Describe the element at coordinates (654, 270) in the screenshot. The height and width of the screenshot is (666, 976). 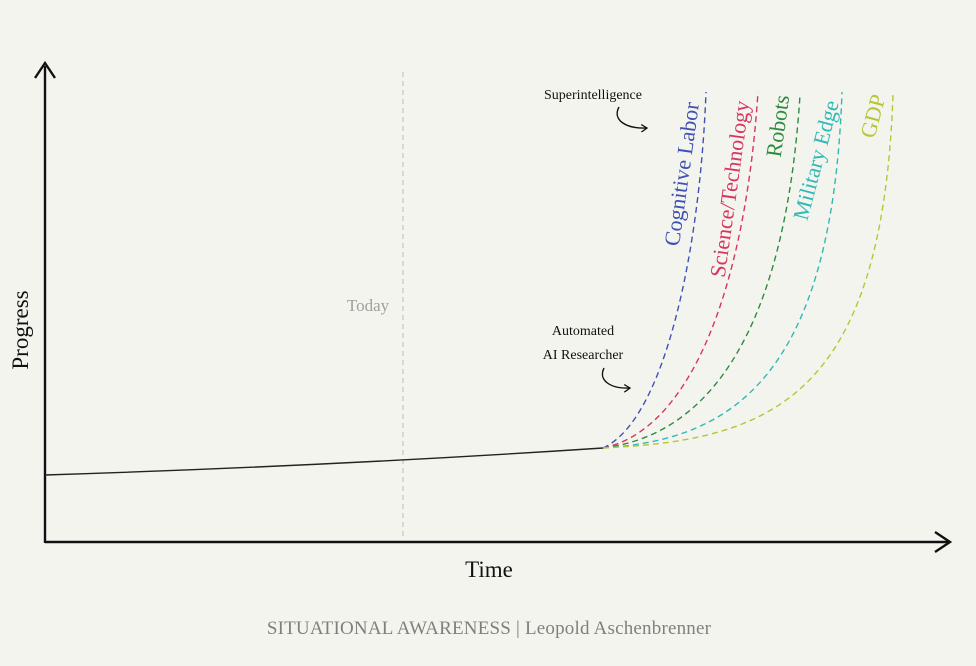
I see `curve-cognitive-labor` at that location.